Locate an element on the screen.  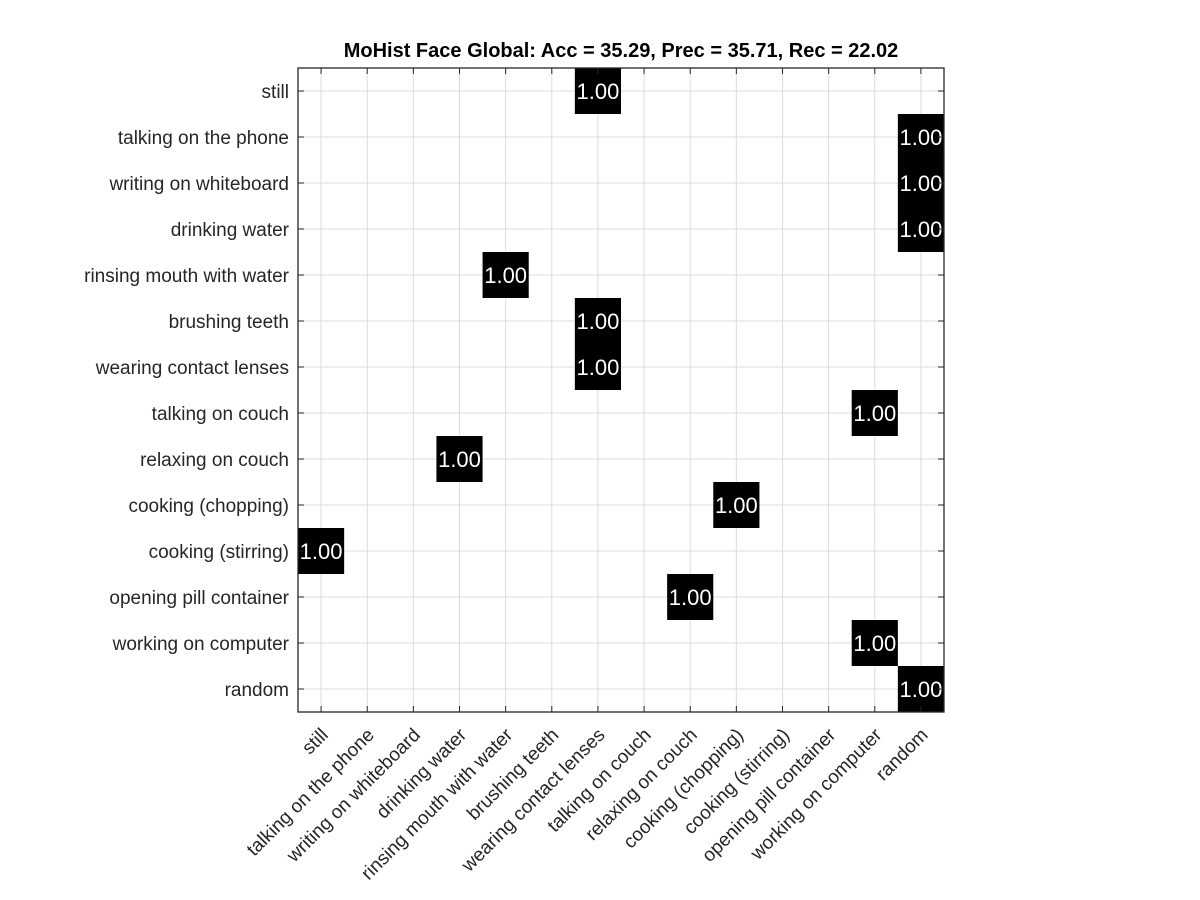
y-tick-label-talking-on-the-phone: talking on the phone is located at coordinates (203, 138).